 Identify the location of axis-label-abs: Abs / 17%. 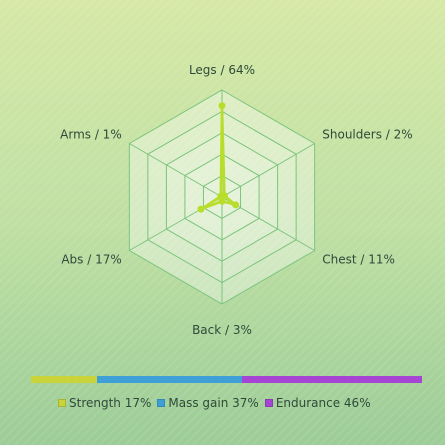
(91, 260).